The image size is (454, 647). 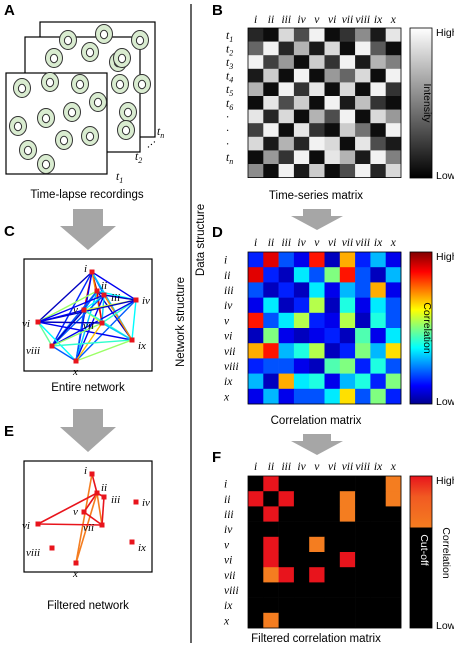 What do you see at coordinates (229, 91) in the screenshot?
I see `row-label: t5` at bounding box center [229, 91].